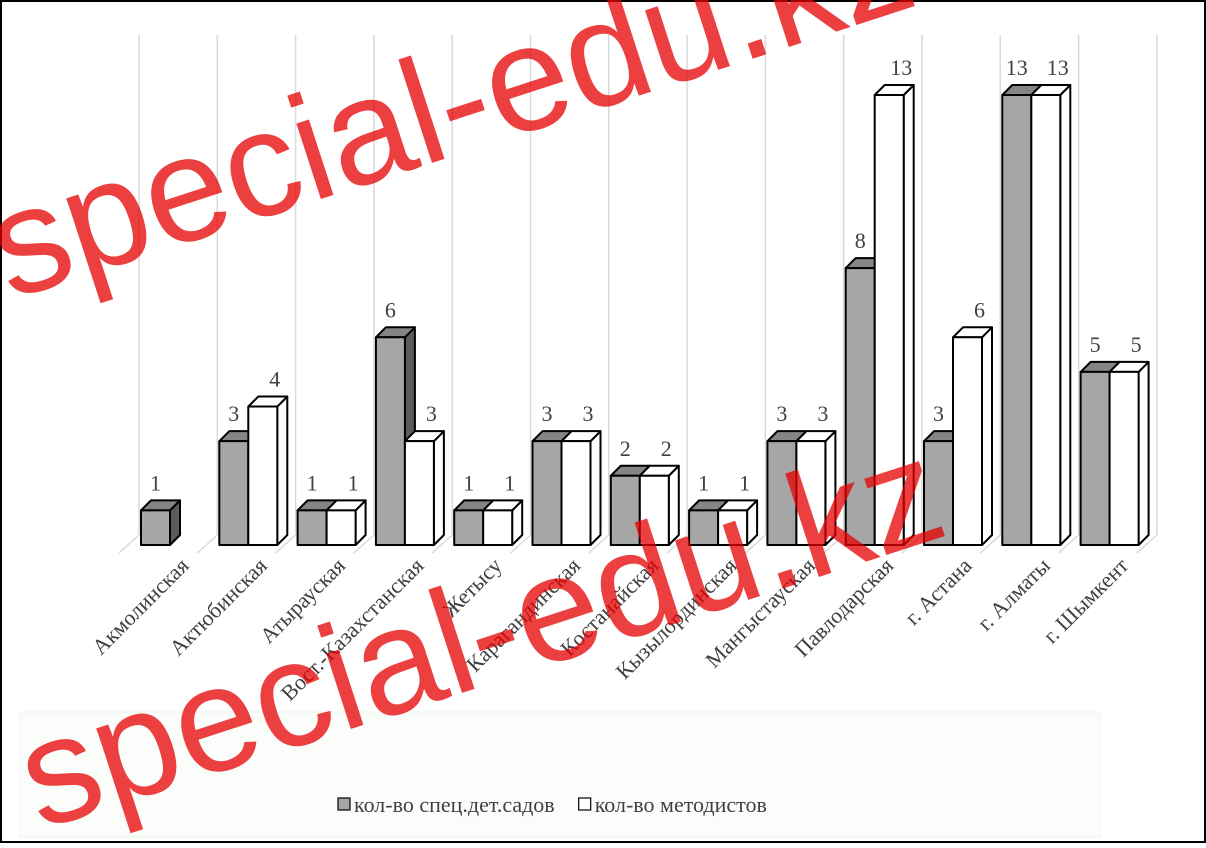 This screenshot has height=848, width=1206. Describe the element at coordinates (860, 240) in the screenshot. I see `data-label: 8` at that location.